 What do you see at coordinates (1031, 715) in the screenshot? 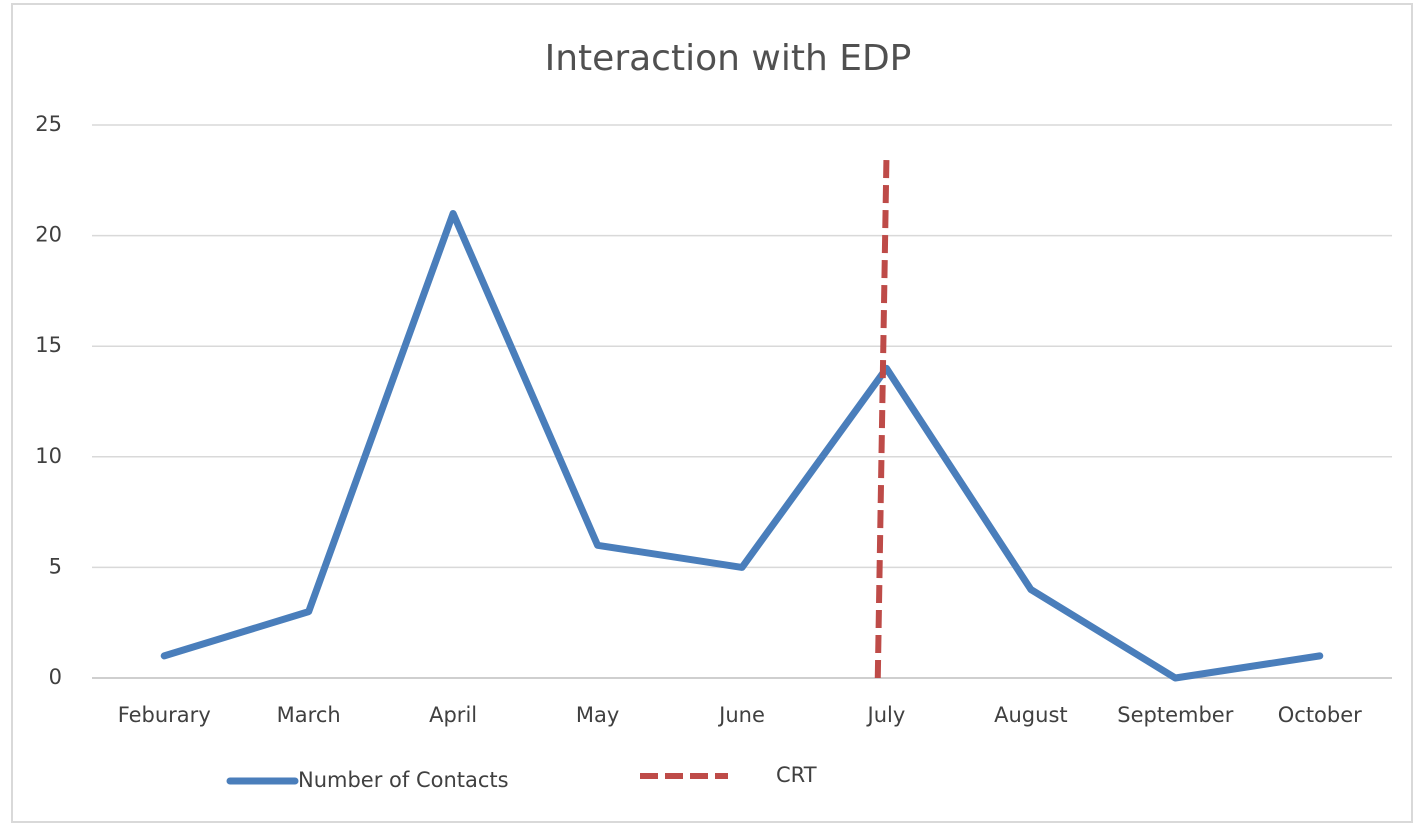
I see `x-tick-label: August` at bounding box center [1031, 715].